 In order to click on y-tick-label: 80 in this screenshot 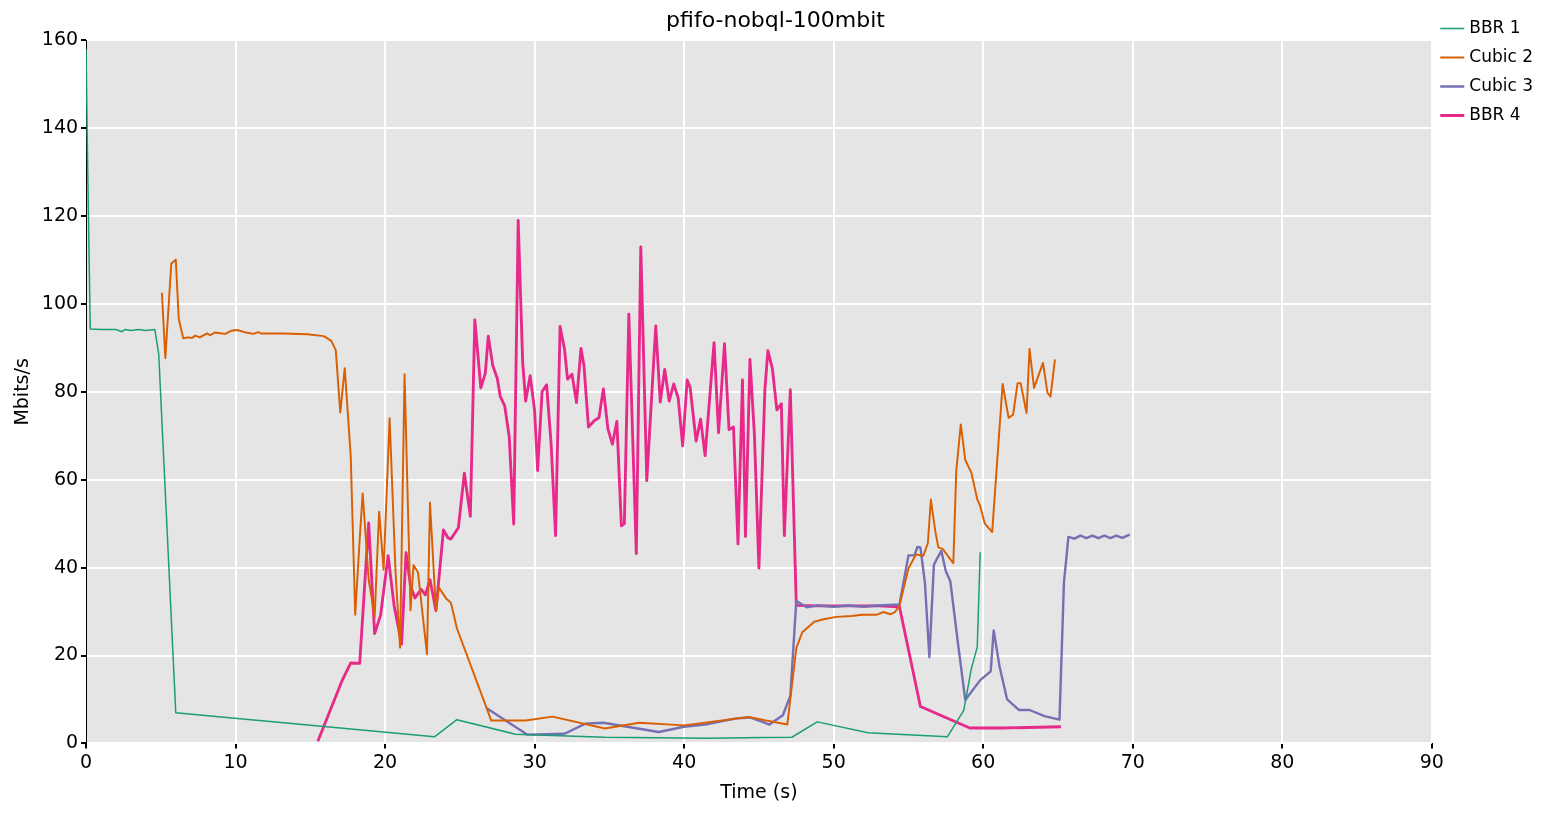, I will do `click(66, 389)`.